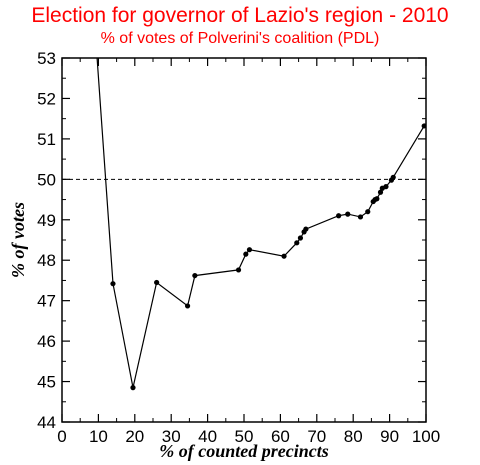 This screenshot has height=465, width=480. Describe the element at coordinates (46, 382) in the screenshot. I see `y-tick-label: 45` at that location.